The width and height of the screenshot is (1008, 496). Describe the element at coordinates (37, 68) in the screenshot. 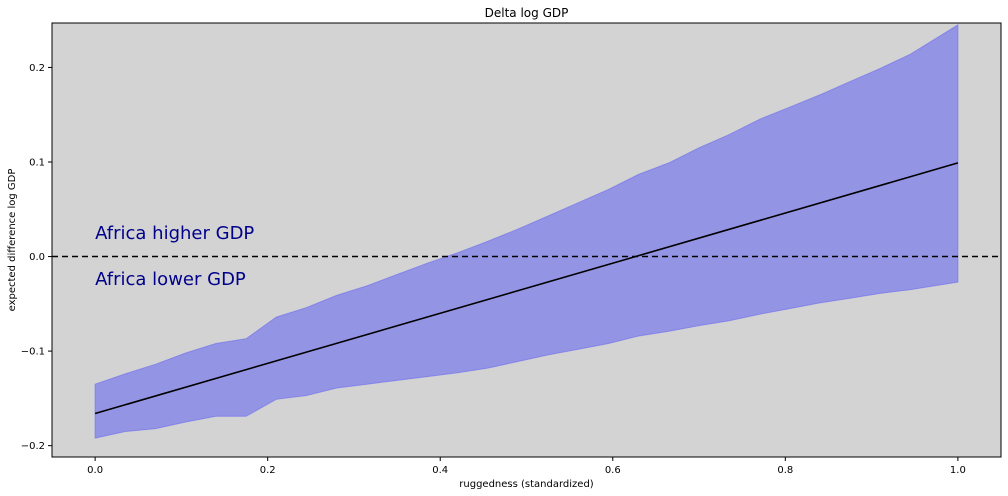

I see `y-tick-label: 0.2` at that location.